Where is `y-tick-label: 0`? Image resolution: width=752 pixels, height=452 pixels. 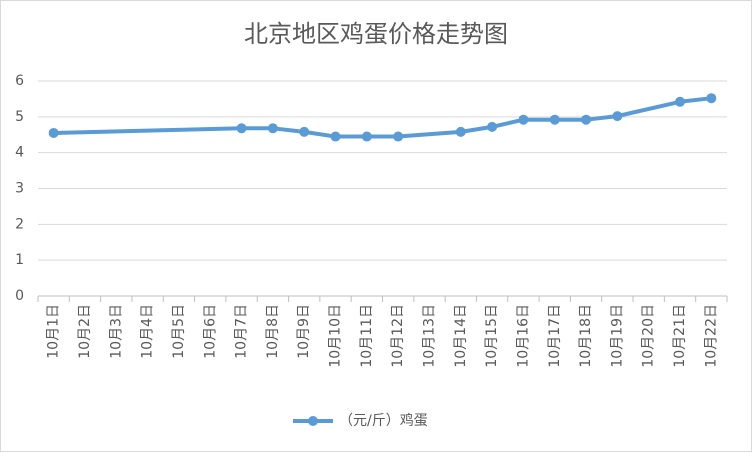 y-tick-label: 0 is located at coordinates (19, 296).